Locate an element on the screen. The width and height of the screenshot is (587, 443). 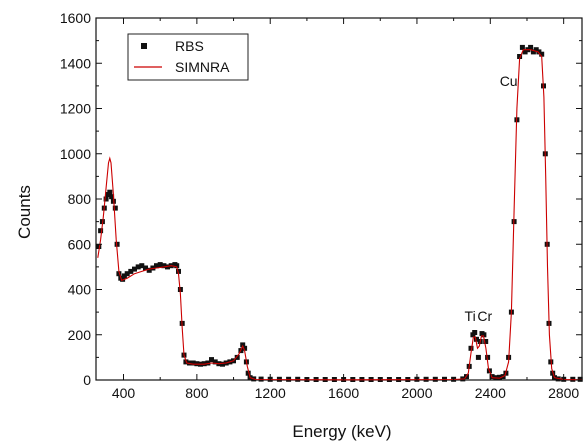
legend-box is located at coordinates (188, 57).